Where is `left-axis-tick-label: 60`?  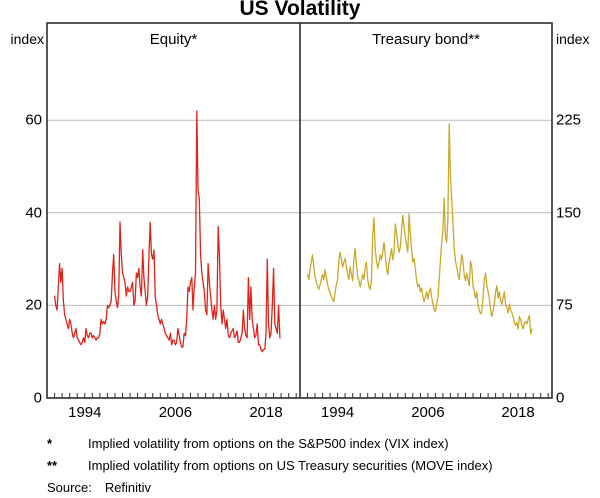
left-axis-tick-label: 60 is located at coordinates (33, 120).